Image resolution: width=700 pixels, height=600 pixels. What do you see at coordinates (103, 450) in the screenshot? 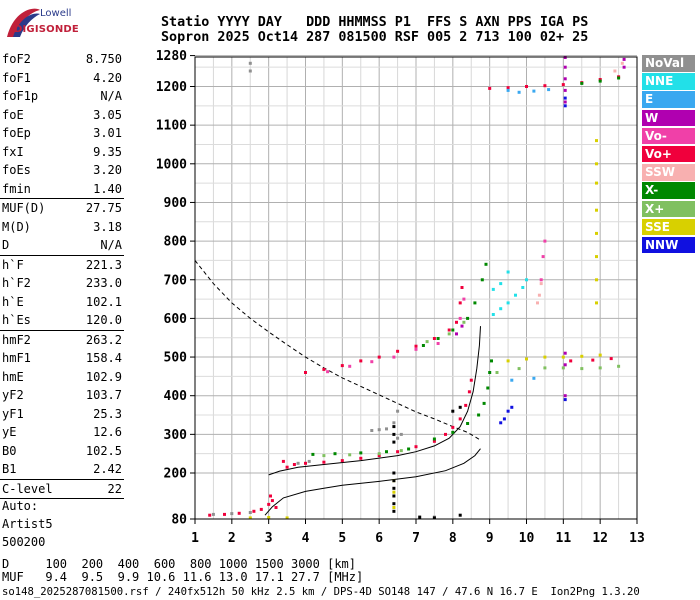
I see `param-value: 102.5` at bounding box center [103, 450].